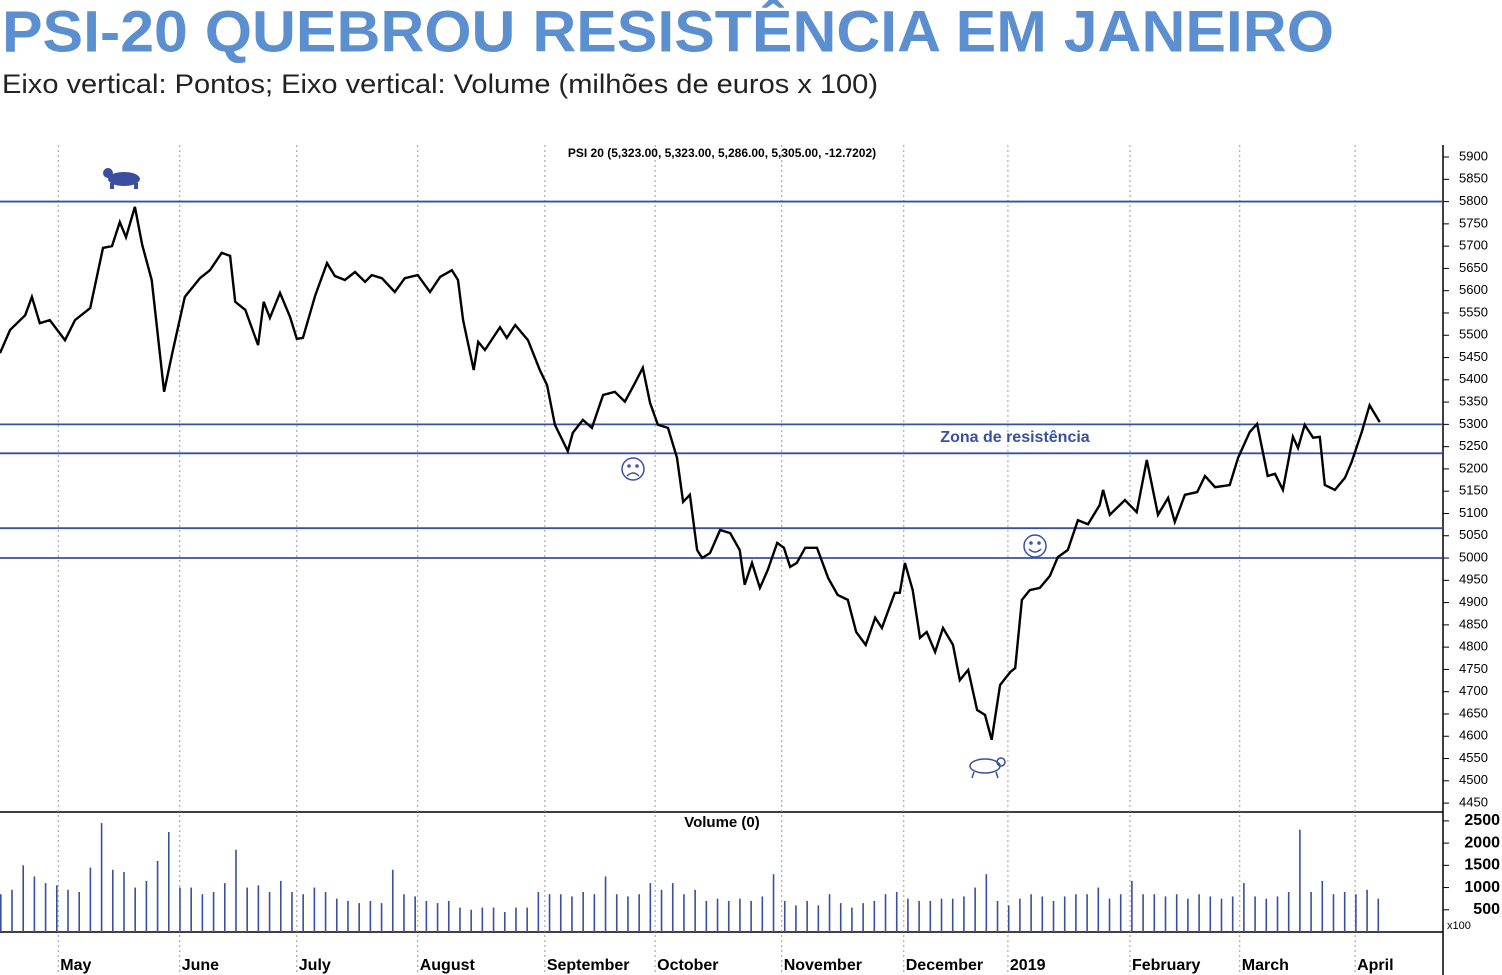 This screenshot has width=1502, height=975. What do you see at coordinates (1473, 735) in the screenshot?
I see `y-tick-label: 4600` at bounding box center [1473, 735].